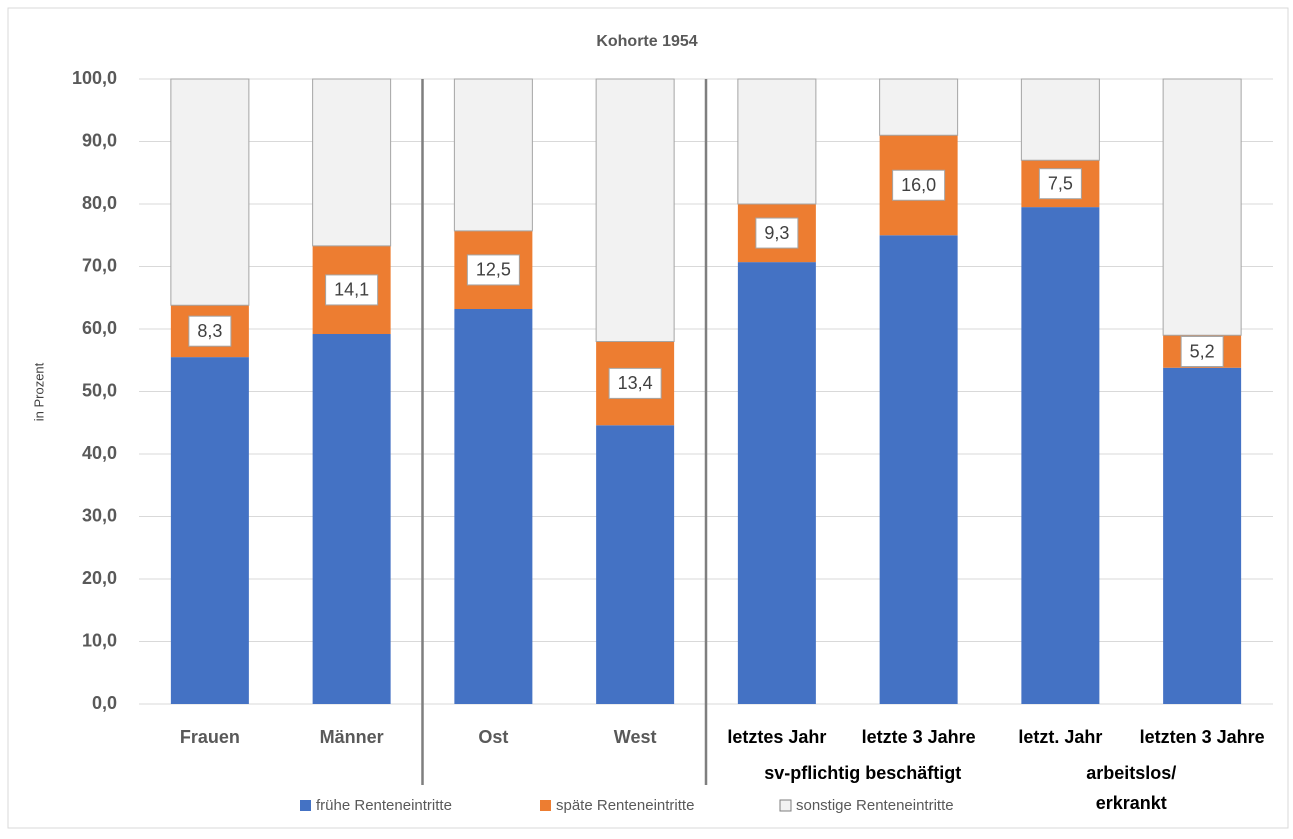 The image size is (1293, 839). Describe the element at coordinates (776, 737) in the screenshot. I see `x-tick-label: letztes Jahr` at that location.